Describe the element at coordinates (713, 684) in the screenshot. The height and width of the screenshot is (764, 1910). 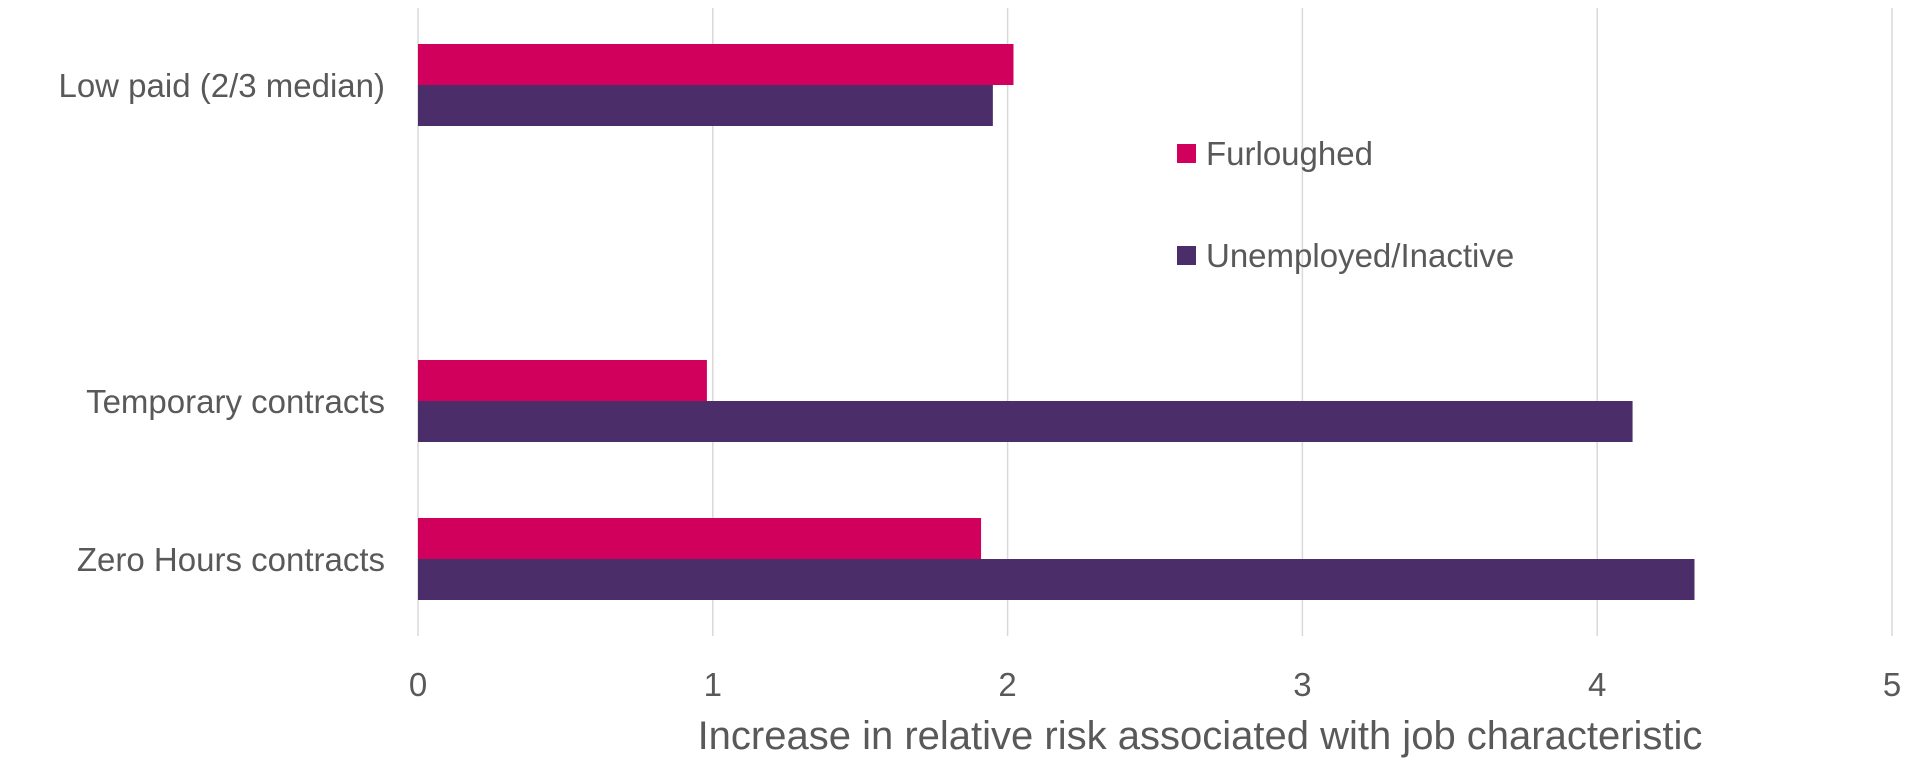
I see `x-tick-label: 1` at that location.